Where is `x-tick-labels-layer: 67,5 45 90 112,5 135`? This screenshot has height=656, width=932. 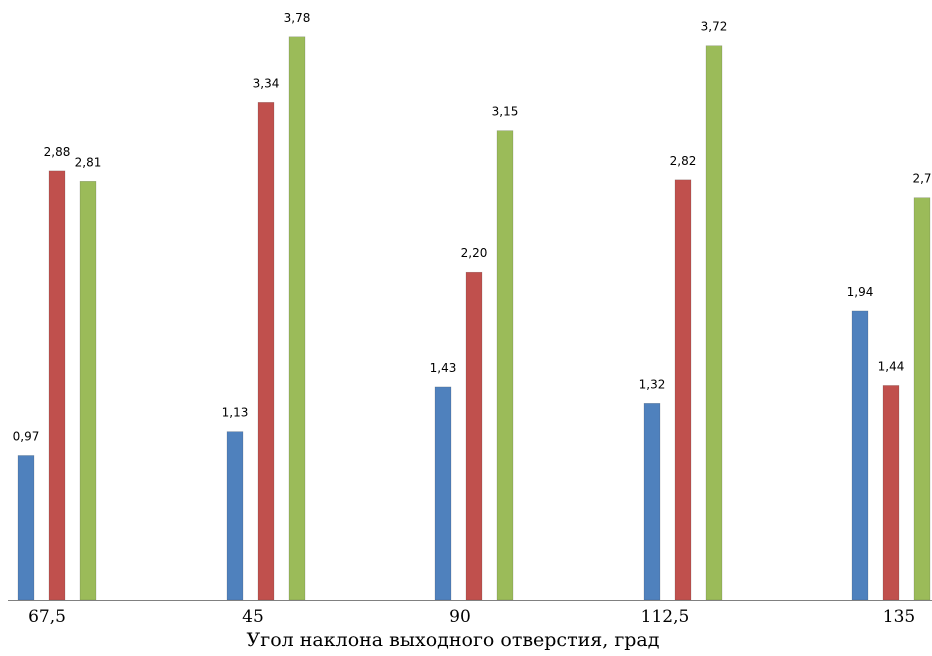 x-tick-labels-layer: 67,5 45 90 112,5 135 is located at coordinates (471, 617).